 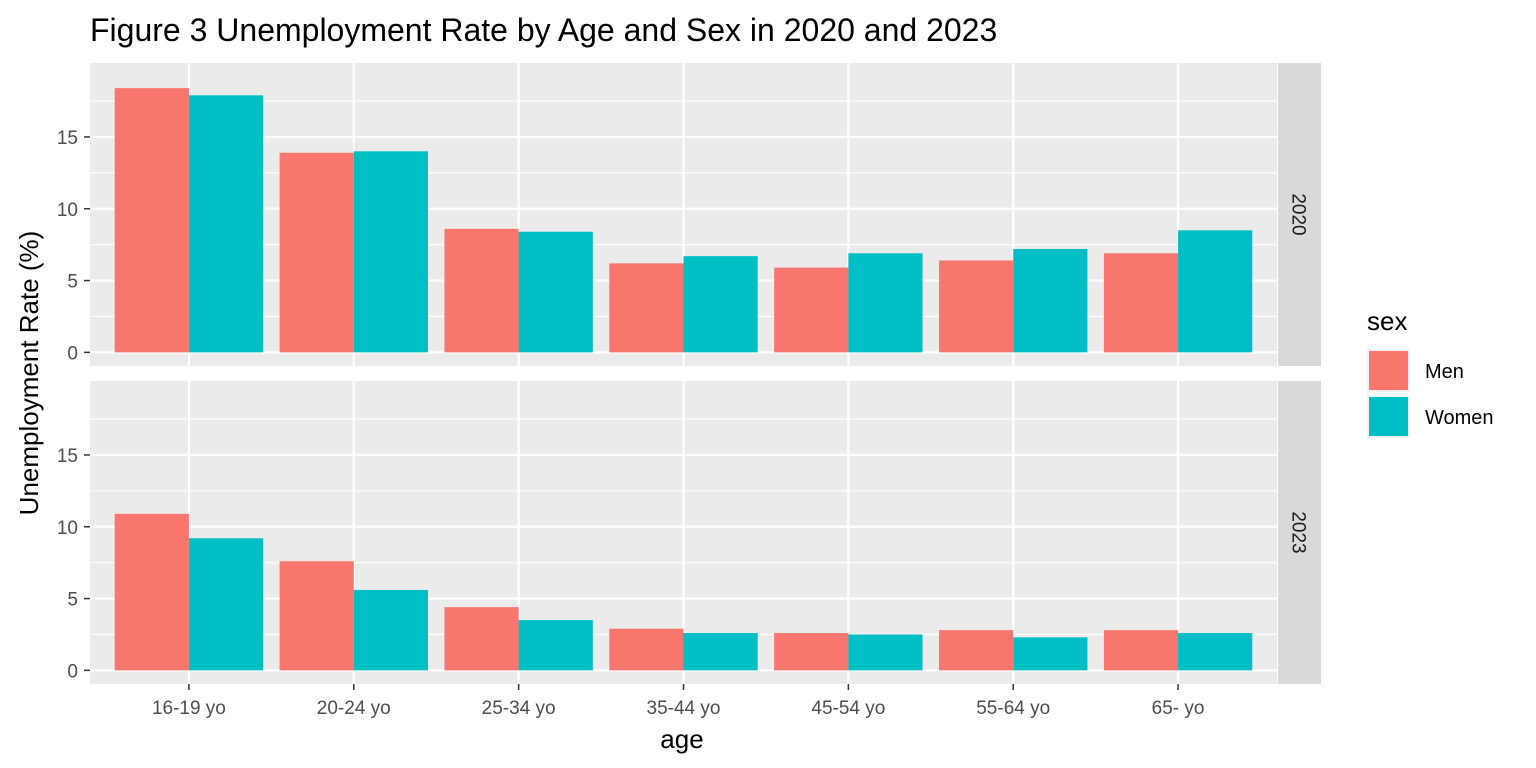 What do you see at coordinates (848, 708) in the screenshot?
I see `x-tick-label: 45-54 yo` at bounding box center [848, 708].